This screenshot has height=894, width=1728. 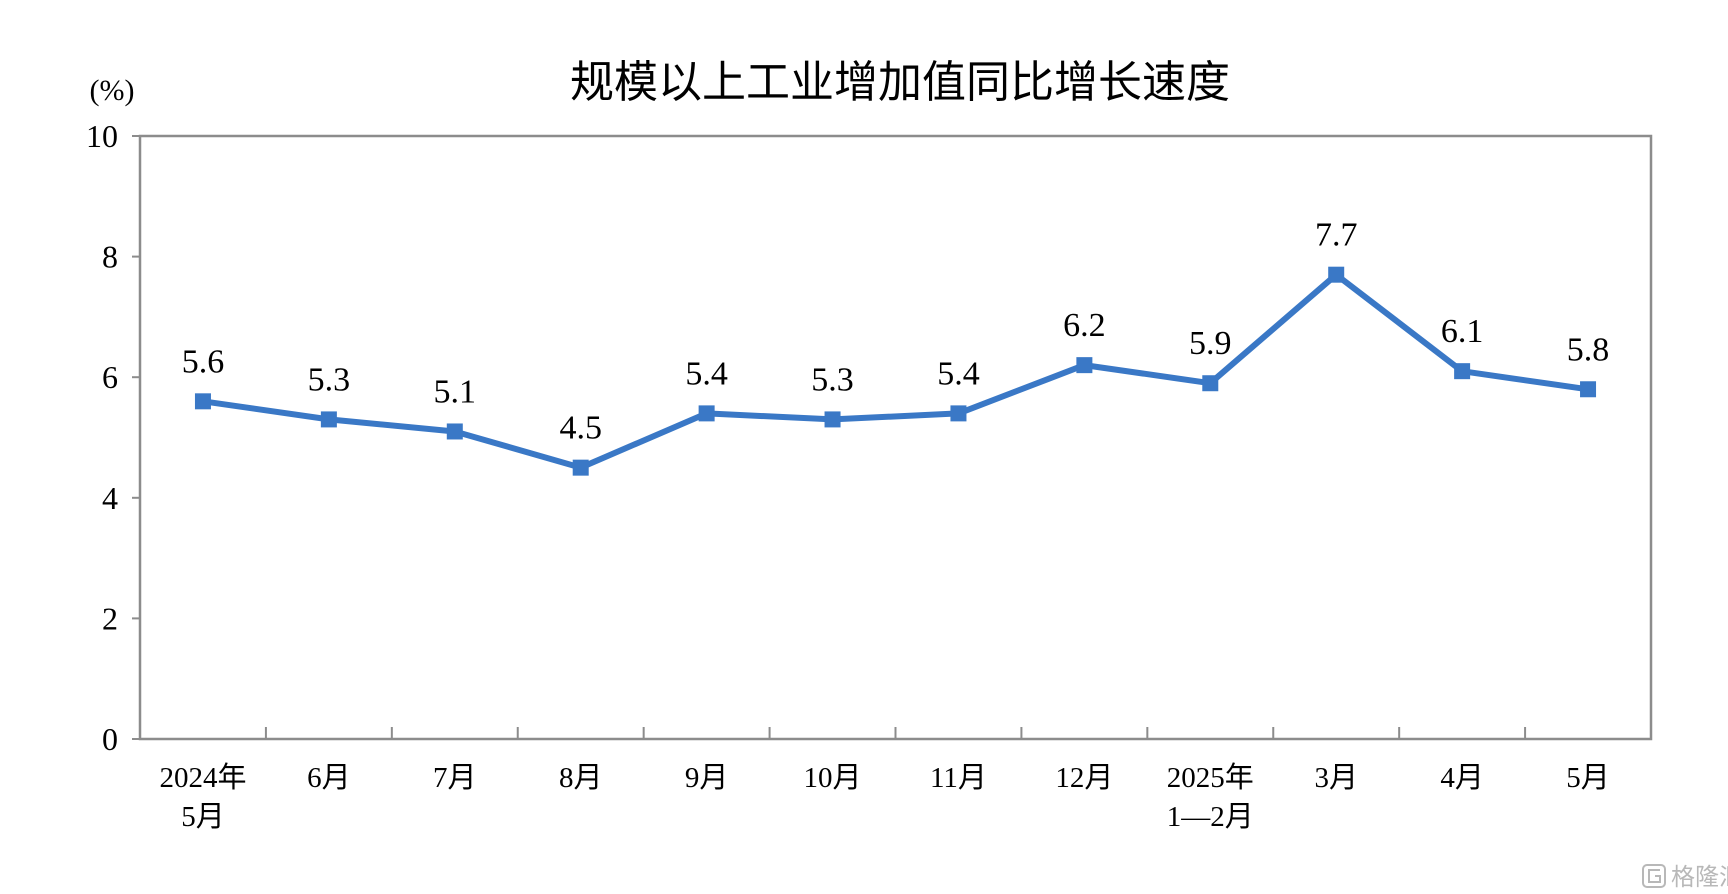 What do you see at coordinates (110, 498) in the screenshot?
I see `y-tick-label: 4` at bounding box center [110, 498].